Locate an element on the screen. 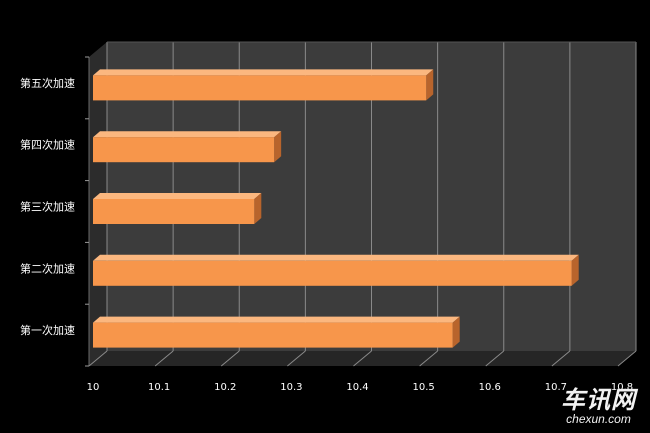  category-label: 第二次加速 is located at coordinates (47, 268).